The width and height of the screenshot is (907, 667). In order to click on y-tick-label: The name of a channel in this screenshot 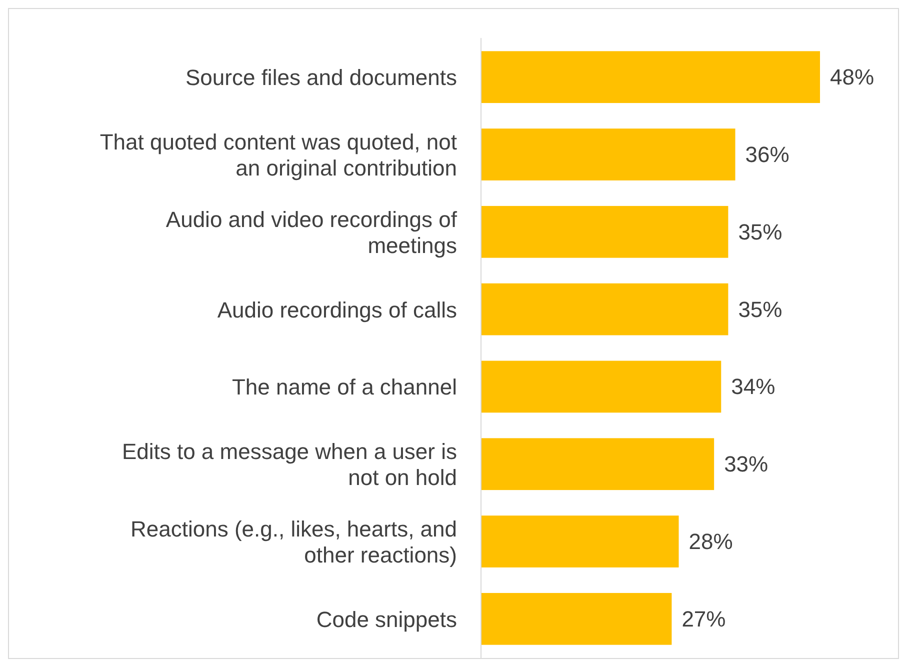, I will do `click(344, 387)`.